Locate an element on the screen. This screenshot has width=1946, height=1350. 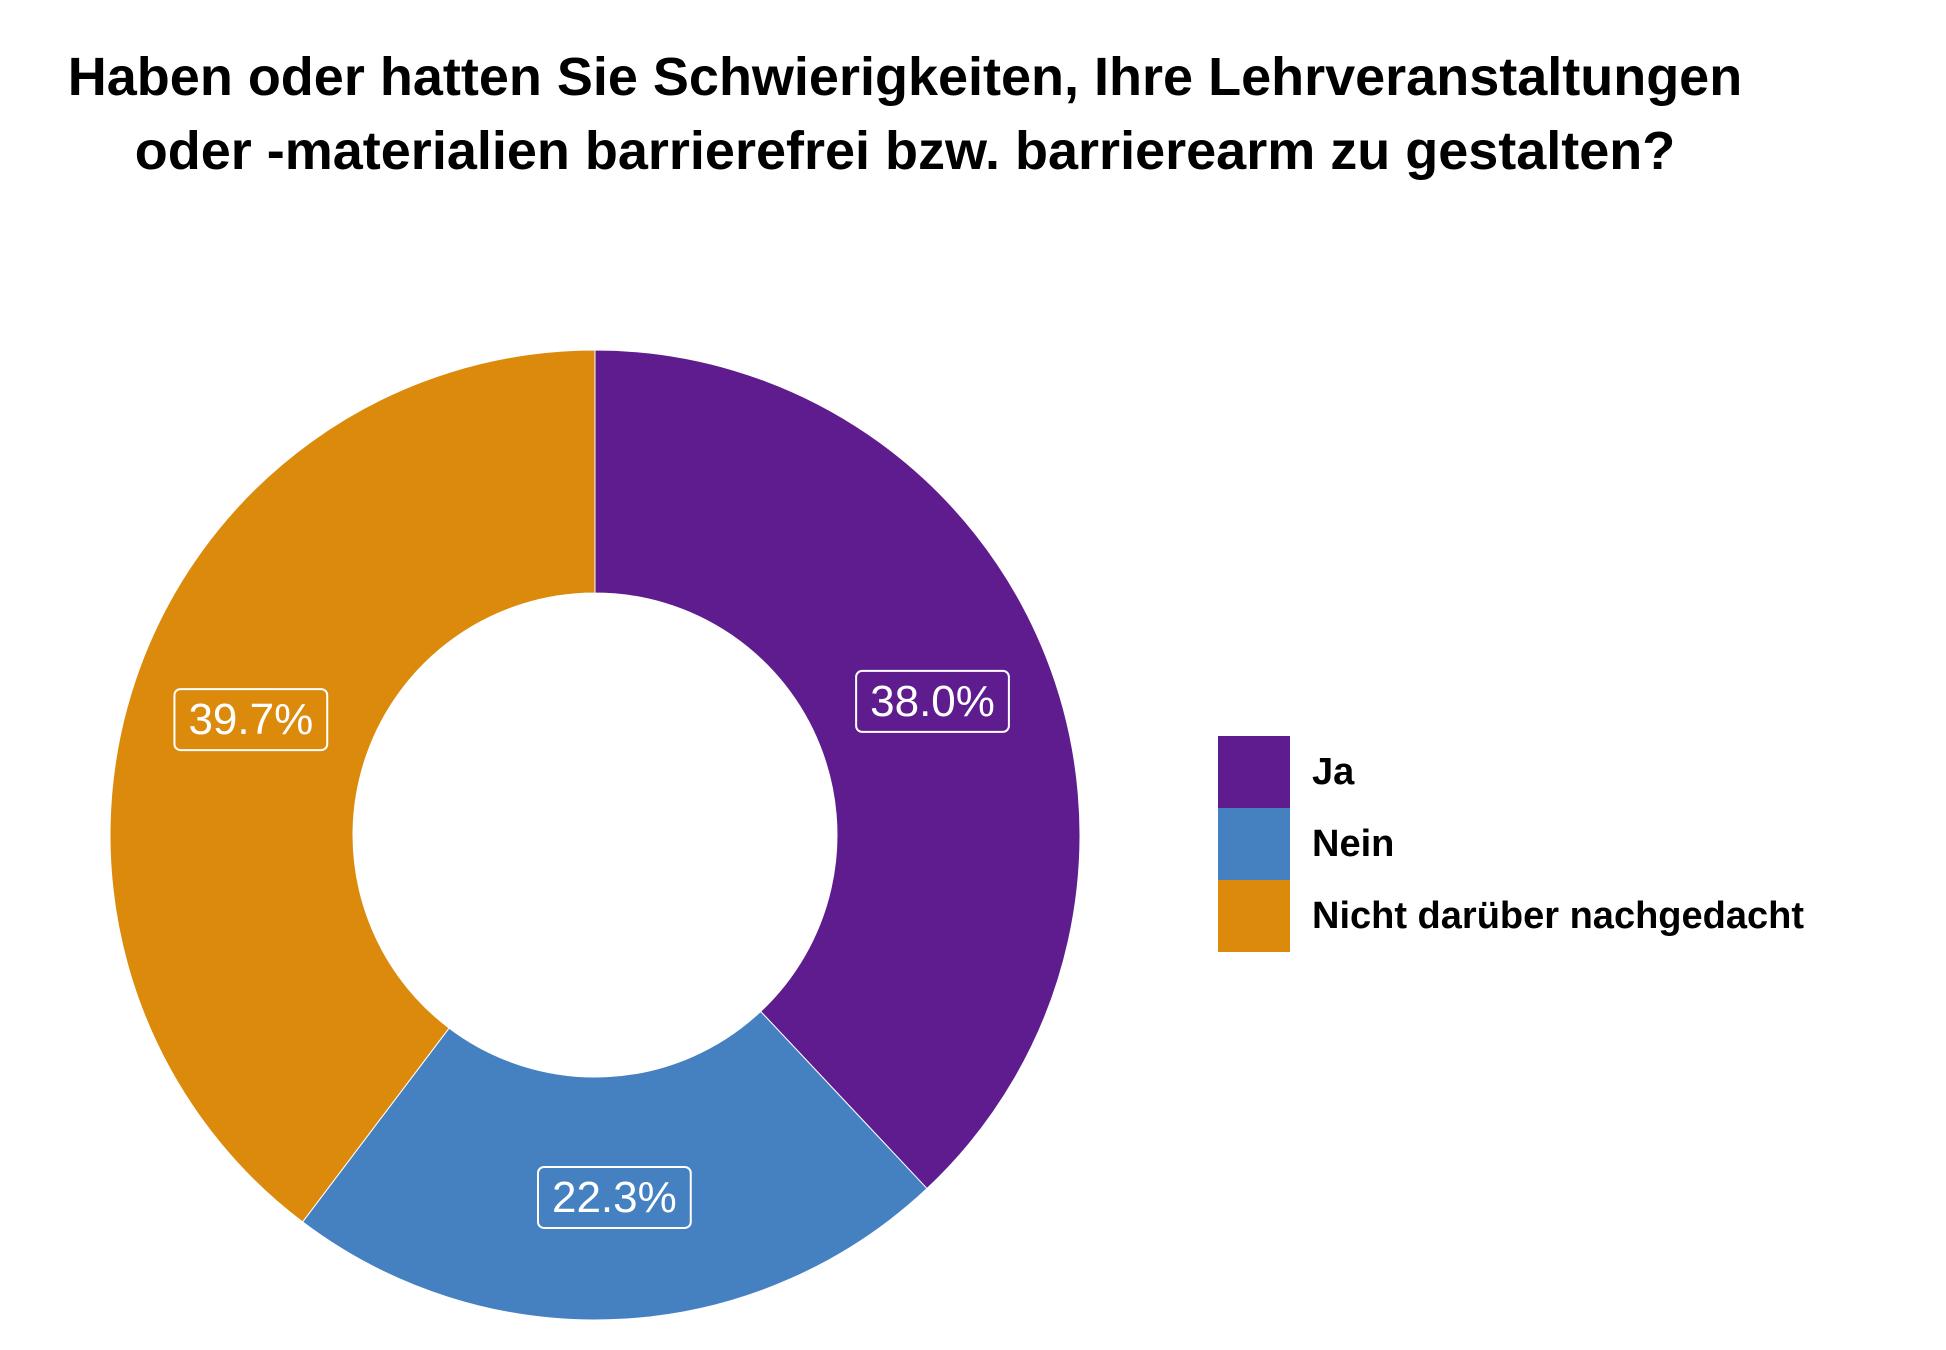
legend-item-nein: Nein is located at coordinates (1511, 844).